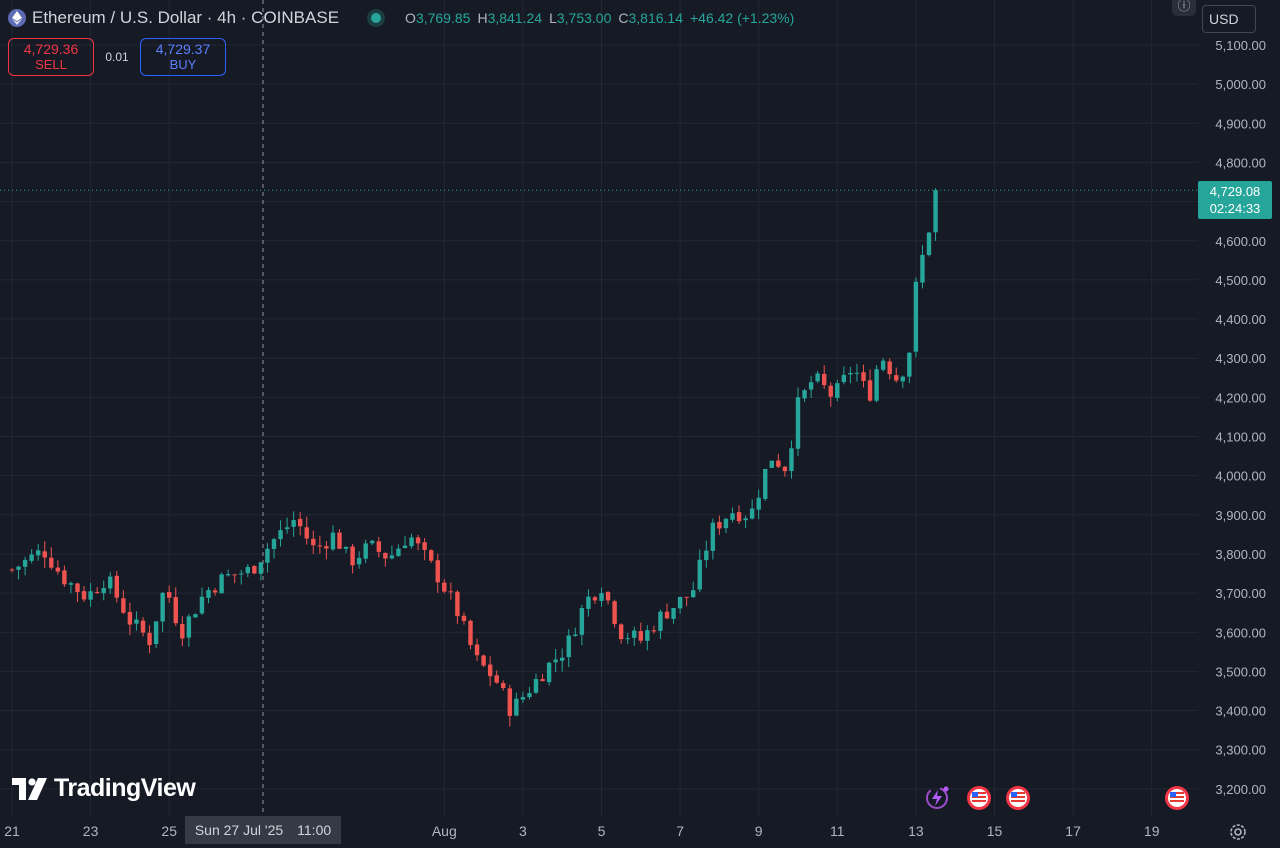  Describe the element at coordinates (1240, 123) in the screenshot. I see `y-tick-label: 4,900.00` at that location.